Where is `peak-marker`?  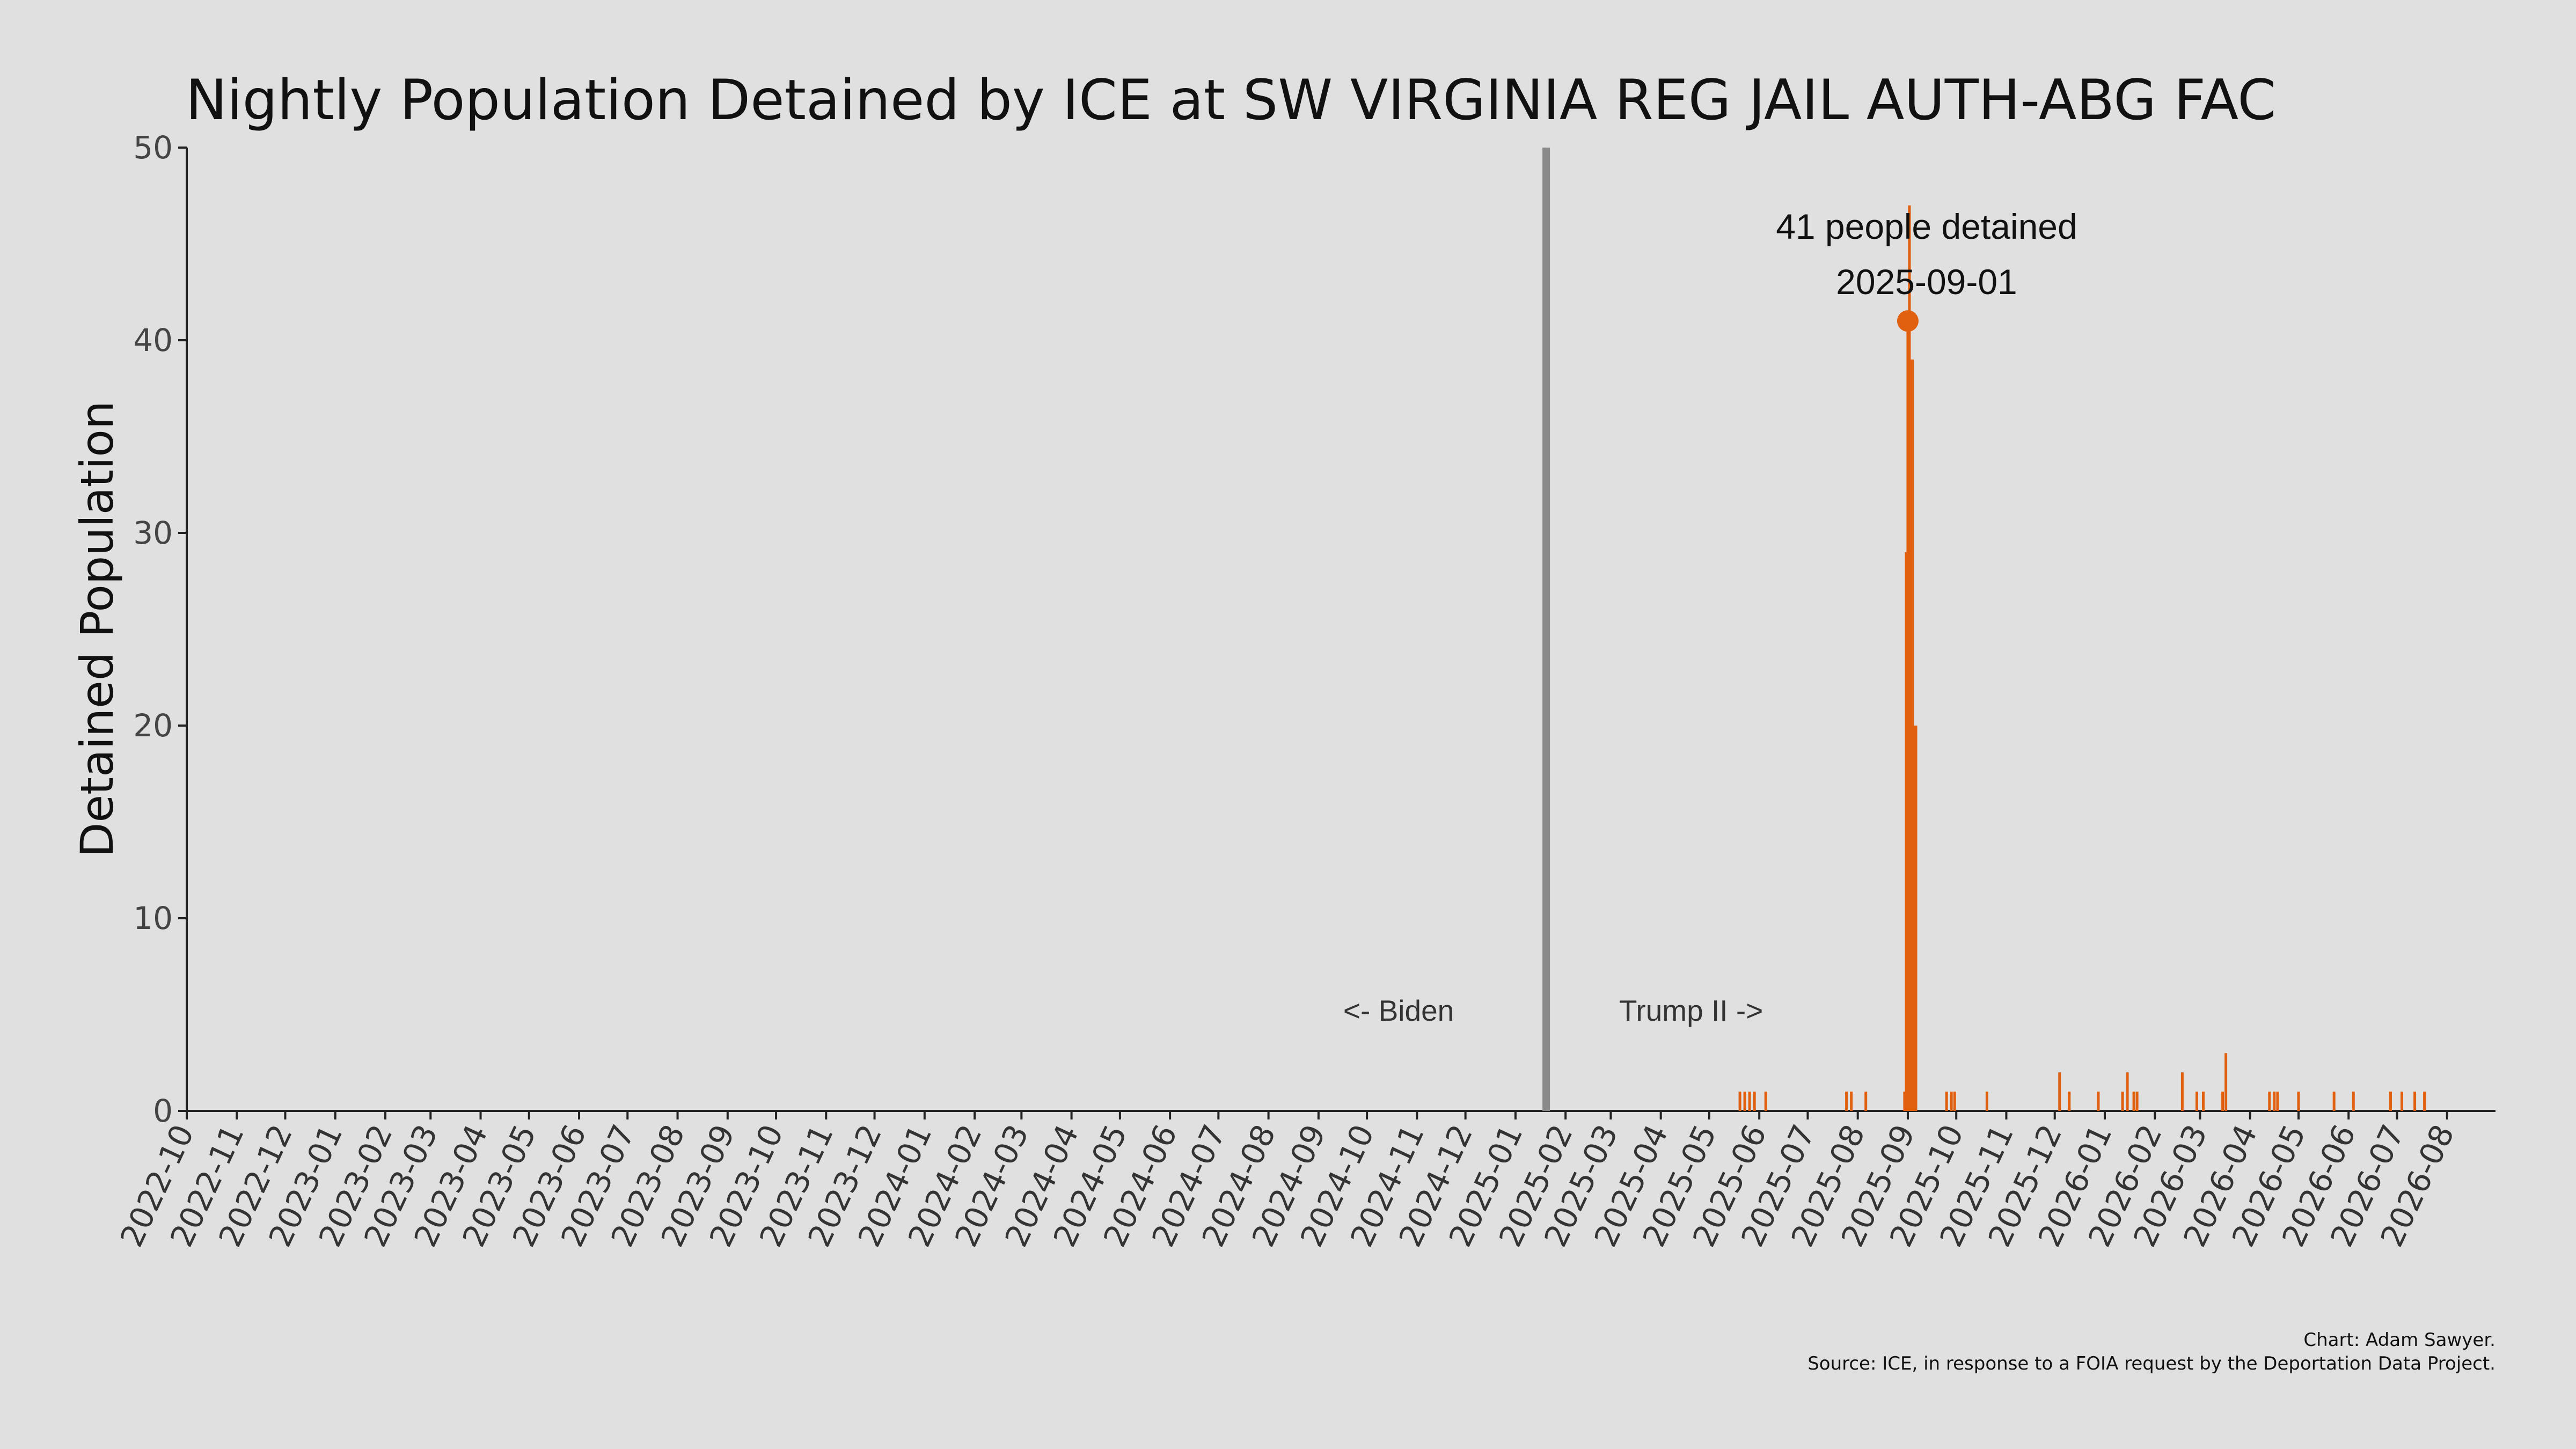 peak-marker is located at coordinates (1908, 321).